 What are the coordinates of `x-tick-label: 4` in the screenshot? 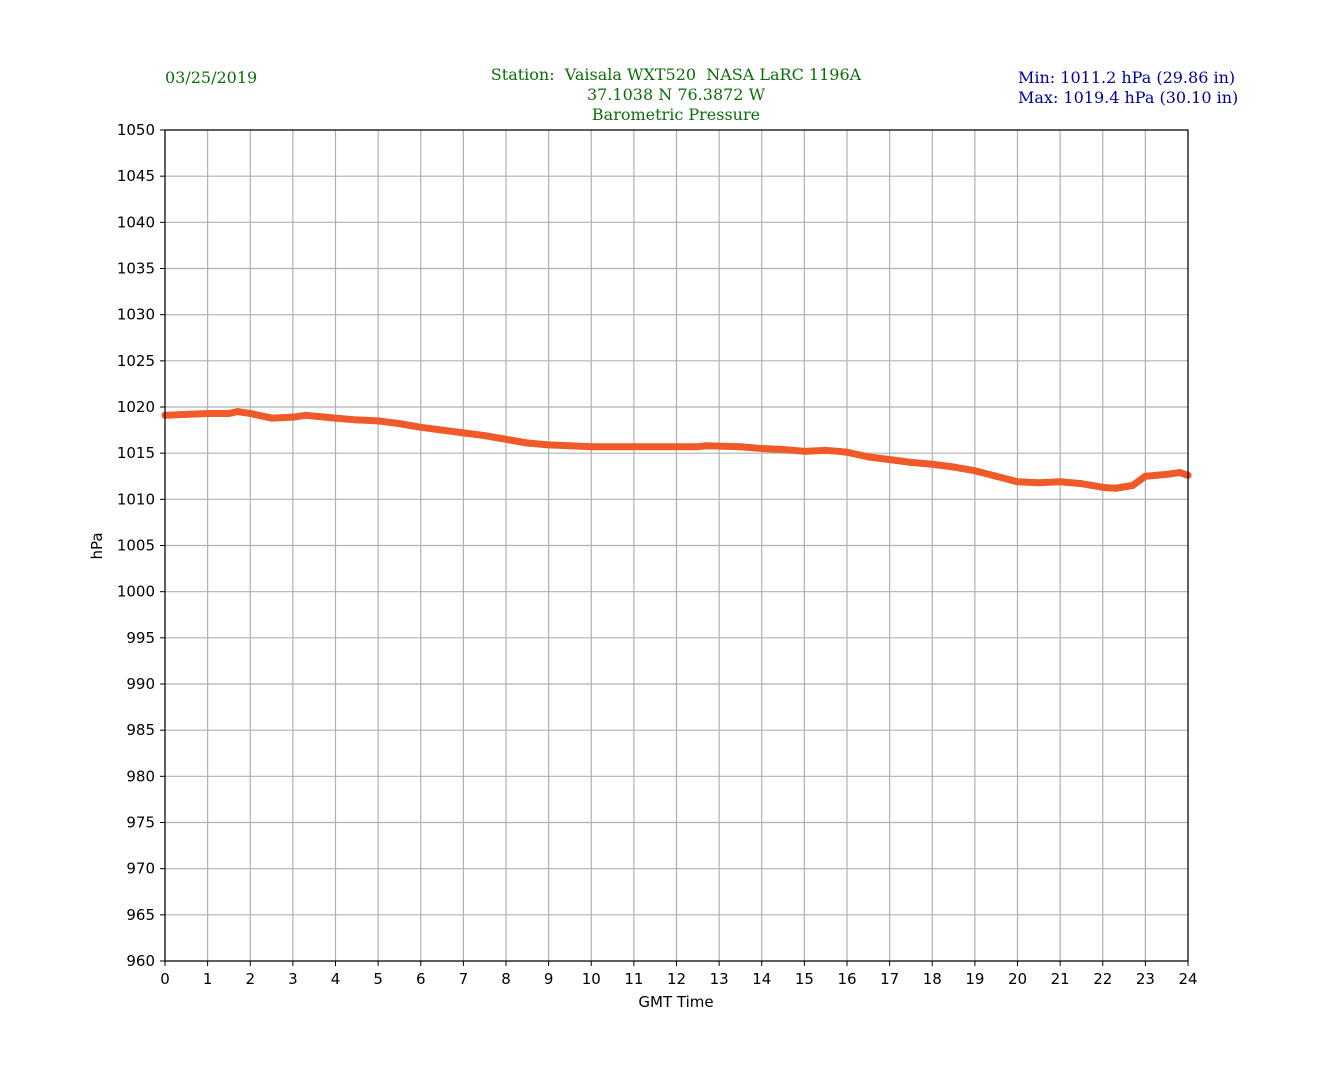 It's located at (336, 979).